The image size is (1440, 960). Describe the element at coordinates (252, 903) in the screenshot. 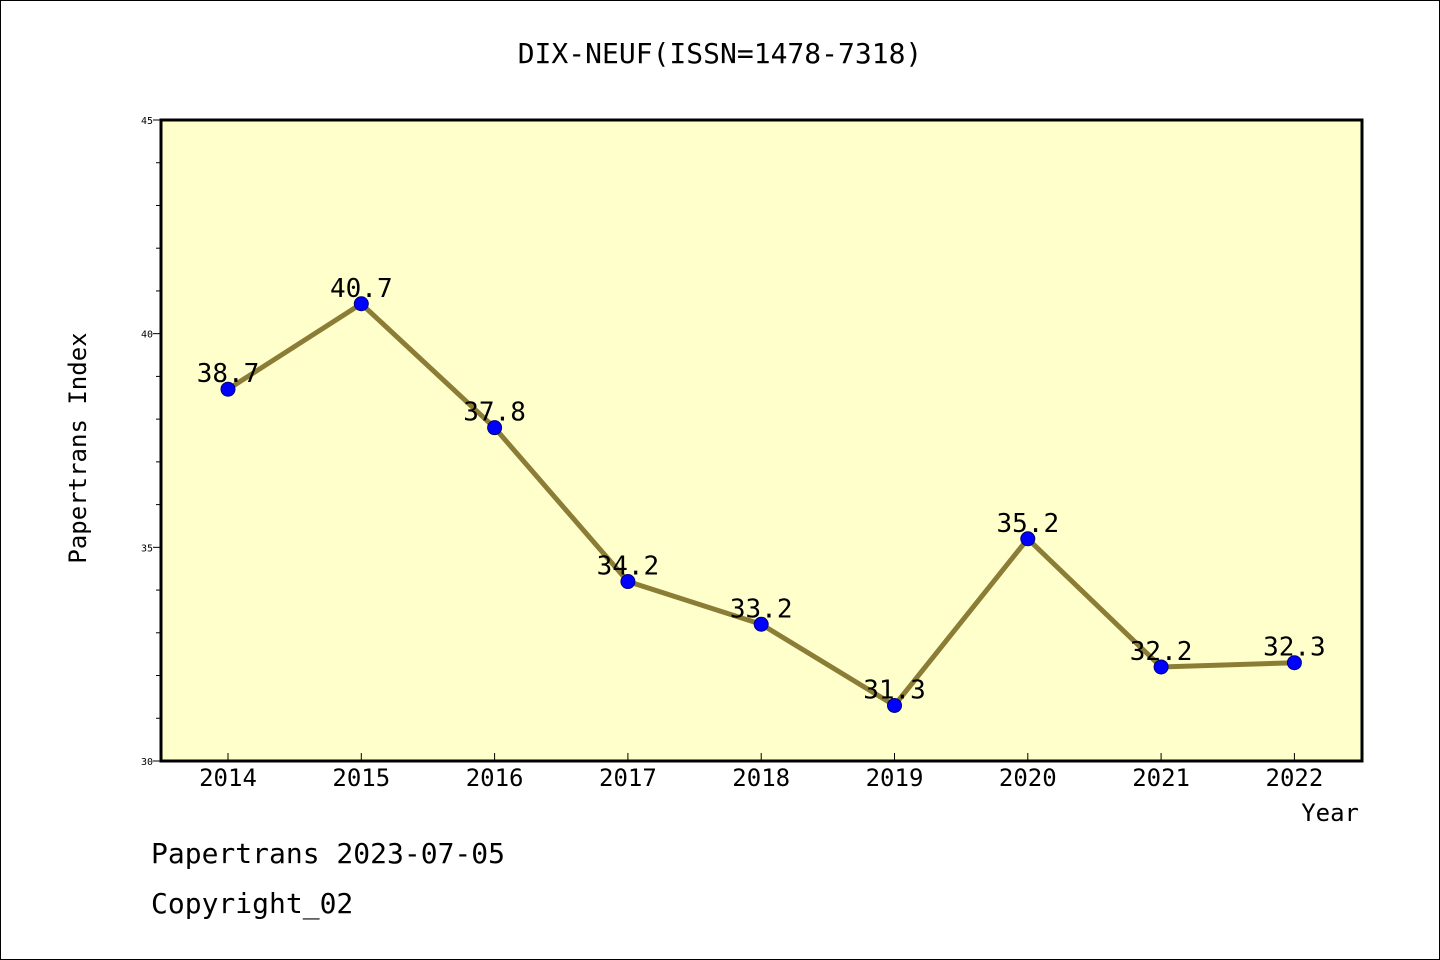

I see `footer-copyright: Copyright_02` at that location.